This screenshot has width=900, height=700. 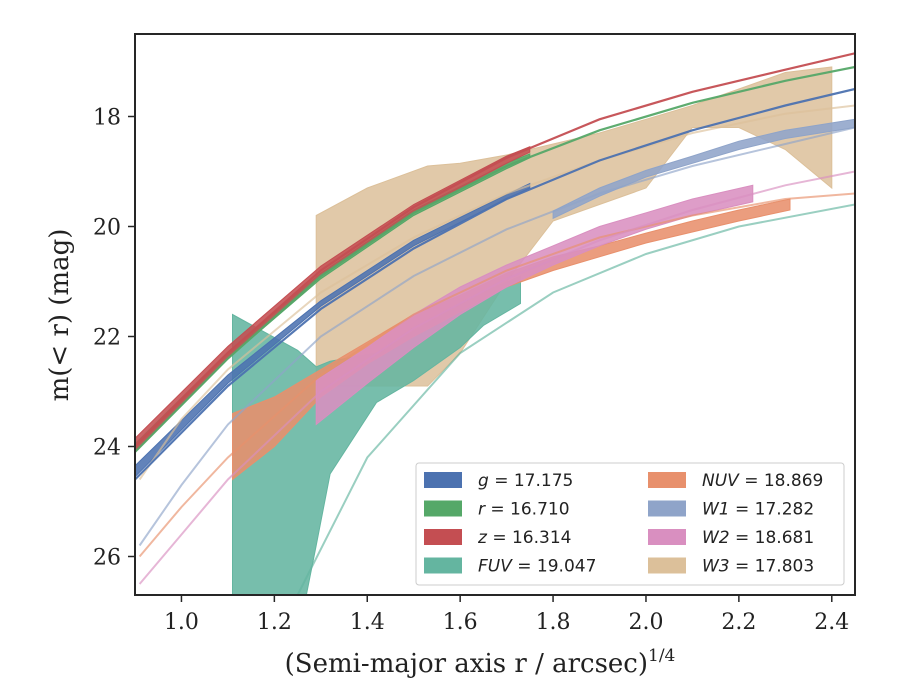 What do you see at coordinates (107, 118) in the screenshot?
I see `y-tick-label: 18` at bounding box center [107, 118].